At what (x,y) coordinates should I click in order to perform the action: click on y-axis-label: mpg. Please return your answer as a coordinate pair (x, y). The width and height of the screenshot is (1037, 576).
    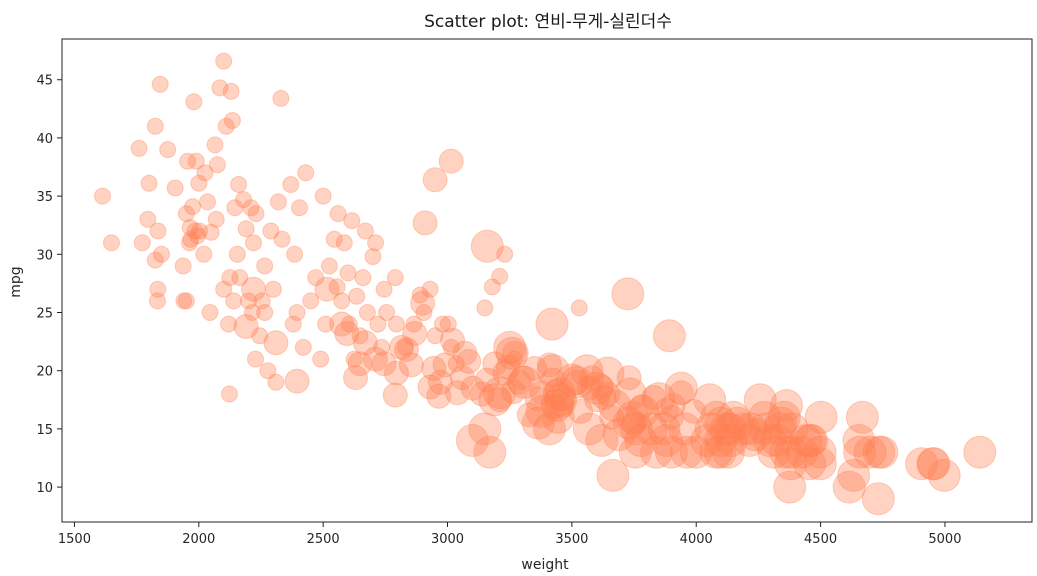
    Looking at the image, I should click on (16, 281).